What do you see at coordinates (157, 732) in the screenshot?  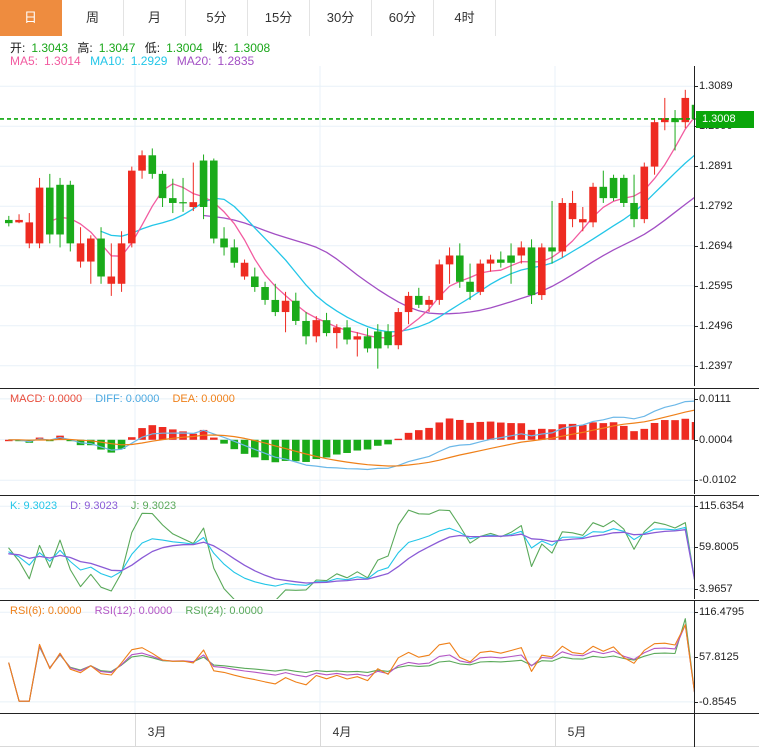 I see `time-axis-label: 3月` at bounding box center [157, 732].